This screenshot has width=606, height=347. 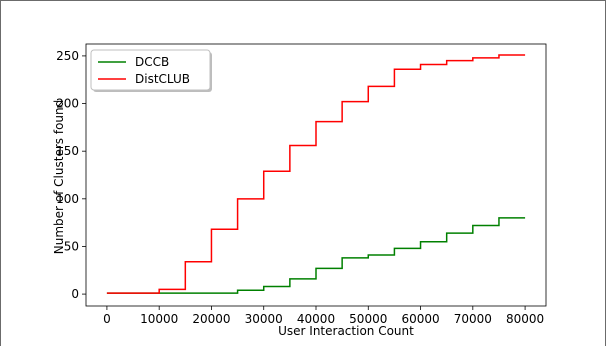 What do you see at coordinates (264, 319) in the screenshot?
I see `x-tick-label: 30000` at bounding box center [264, 319].